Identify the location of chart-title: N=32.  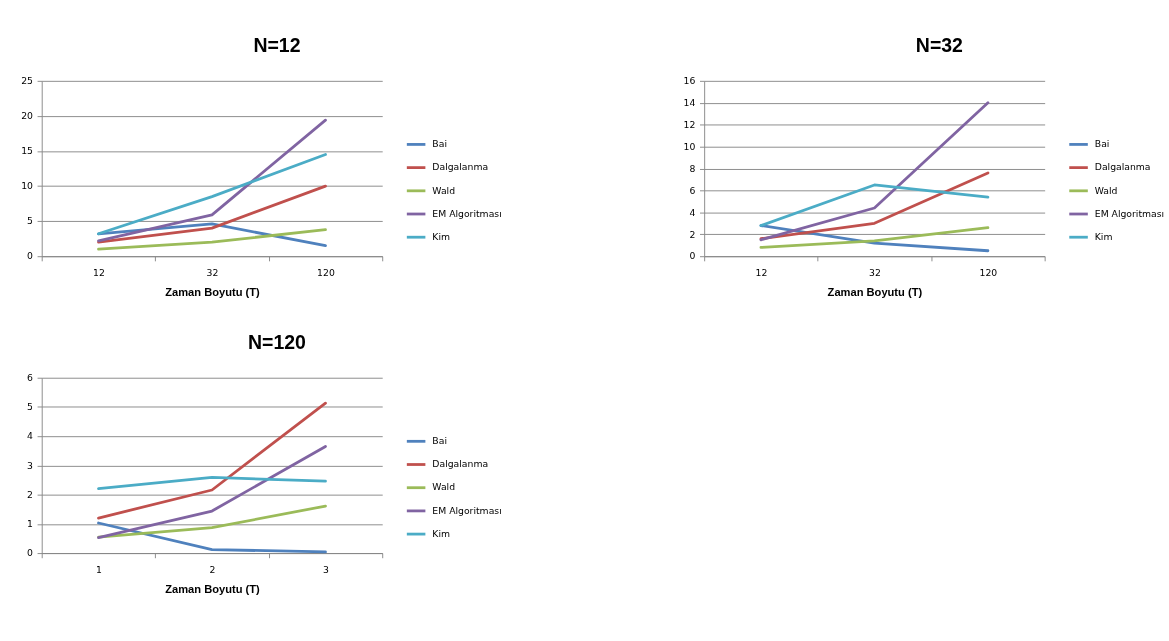
(939, 45).